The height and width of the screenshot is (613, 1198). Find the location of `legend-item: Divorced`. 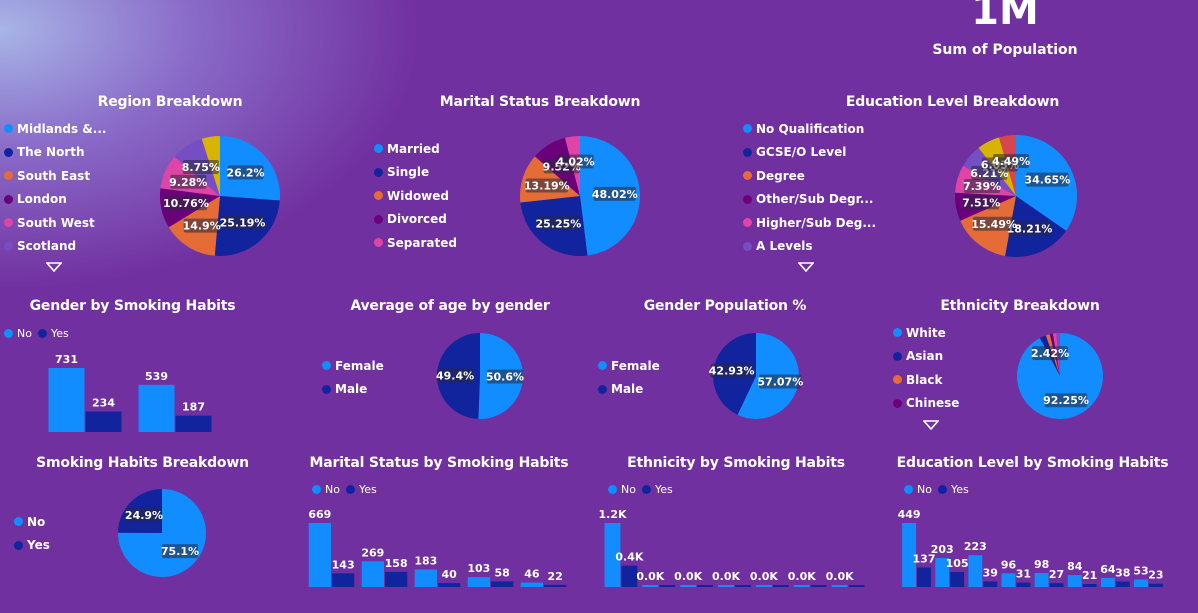

legend-item: Divorced is located at coordinates (415, 220).